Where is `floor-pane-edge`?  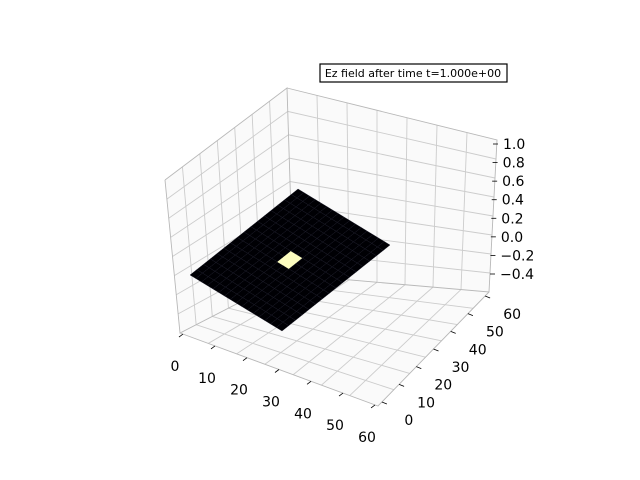 floor-pane-edge is located at coordinates (334, 349).